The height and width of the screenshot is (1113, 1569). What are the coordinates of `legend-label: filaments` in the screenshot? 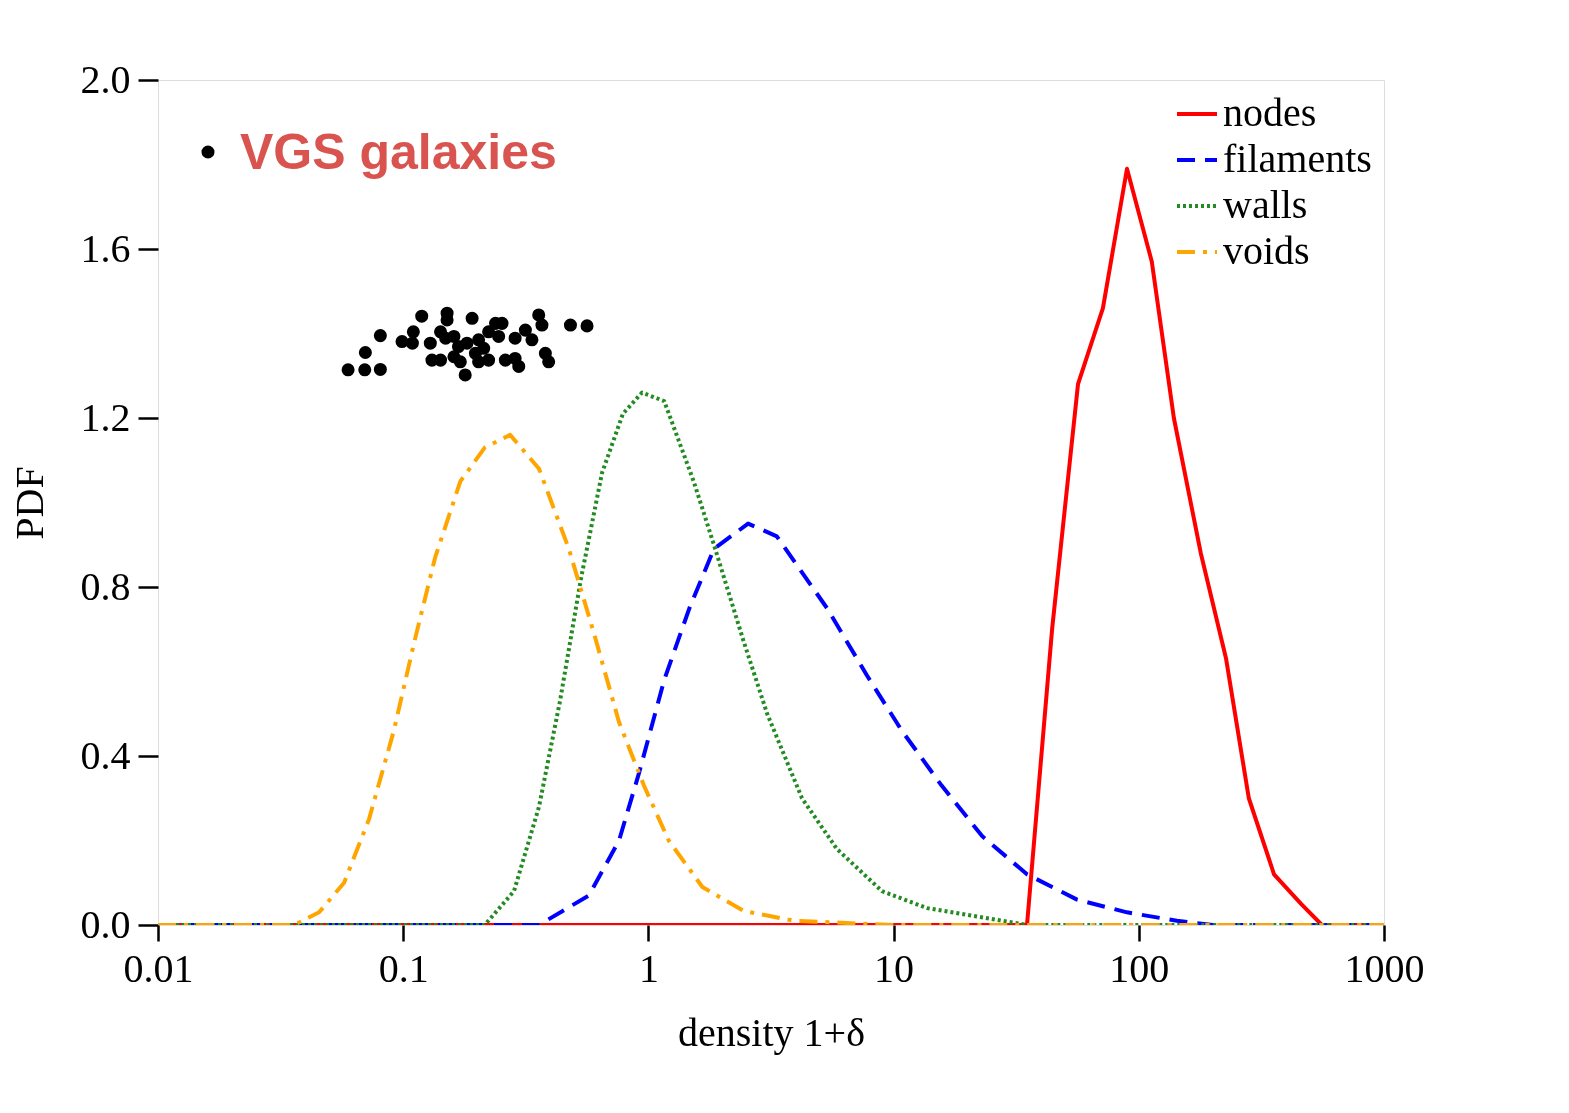 It's located at (1297, 158).